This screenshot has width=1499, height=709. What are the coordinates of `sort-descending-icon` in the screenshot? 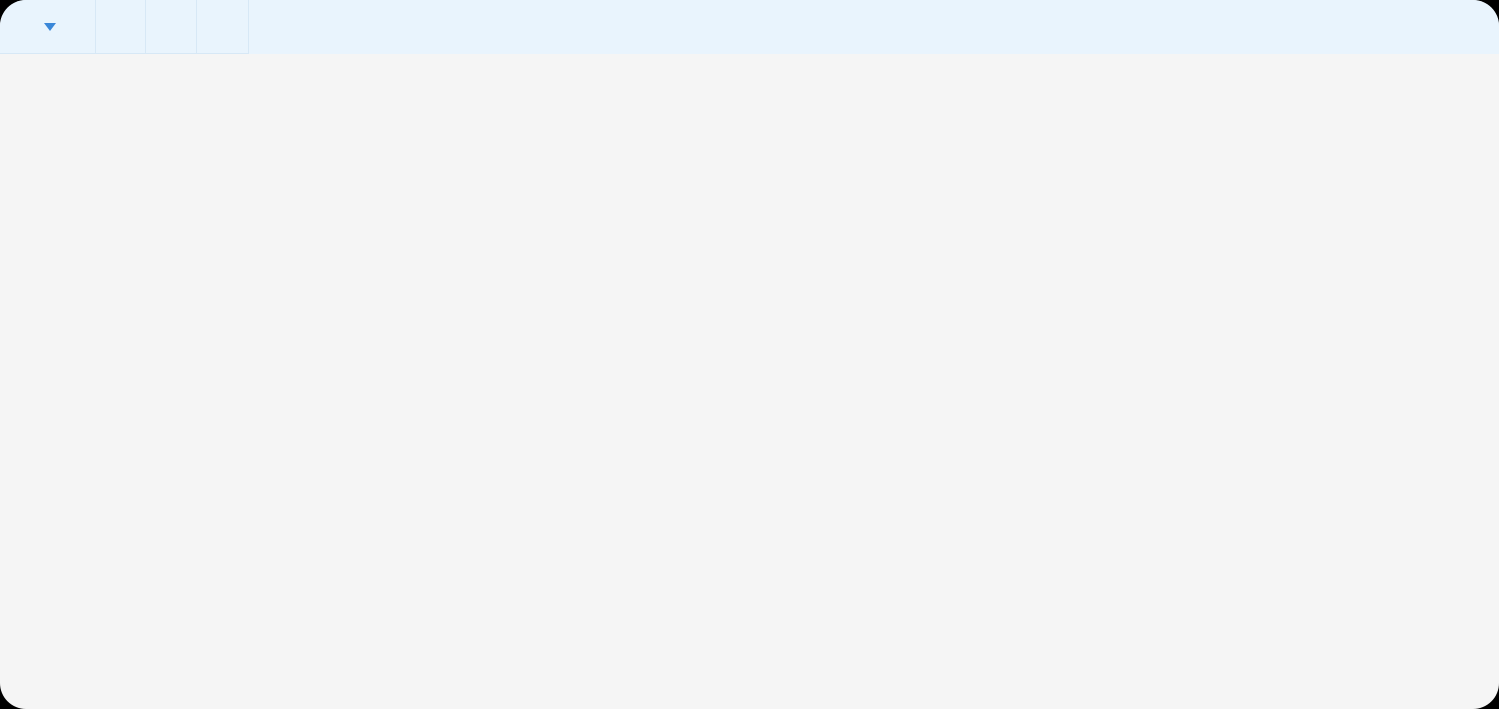 It's located at (49, 26).